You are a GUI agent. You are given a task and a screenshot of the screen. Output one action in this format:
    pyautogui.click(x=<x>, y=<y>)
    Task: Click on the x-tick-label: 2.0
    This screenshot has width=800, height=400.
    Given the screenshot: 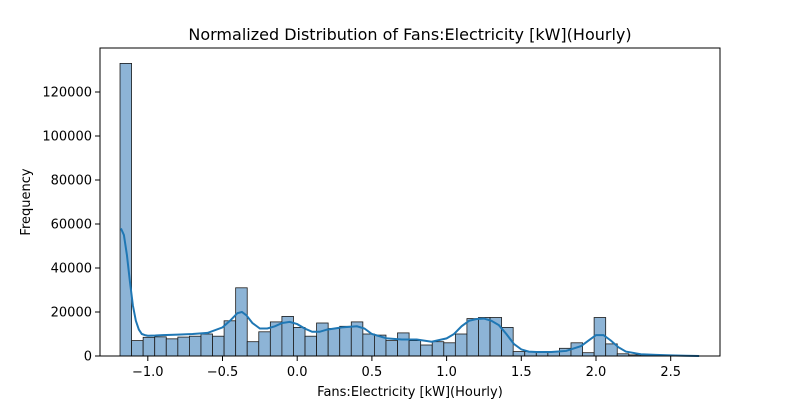 What is the action you would take?
    pyautogui.click(x=596, y=372)
    